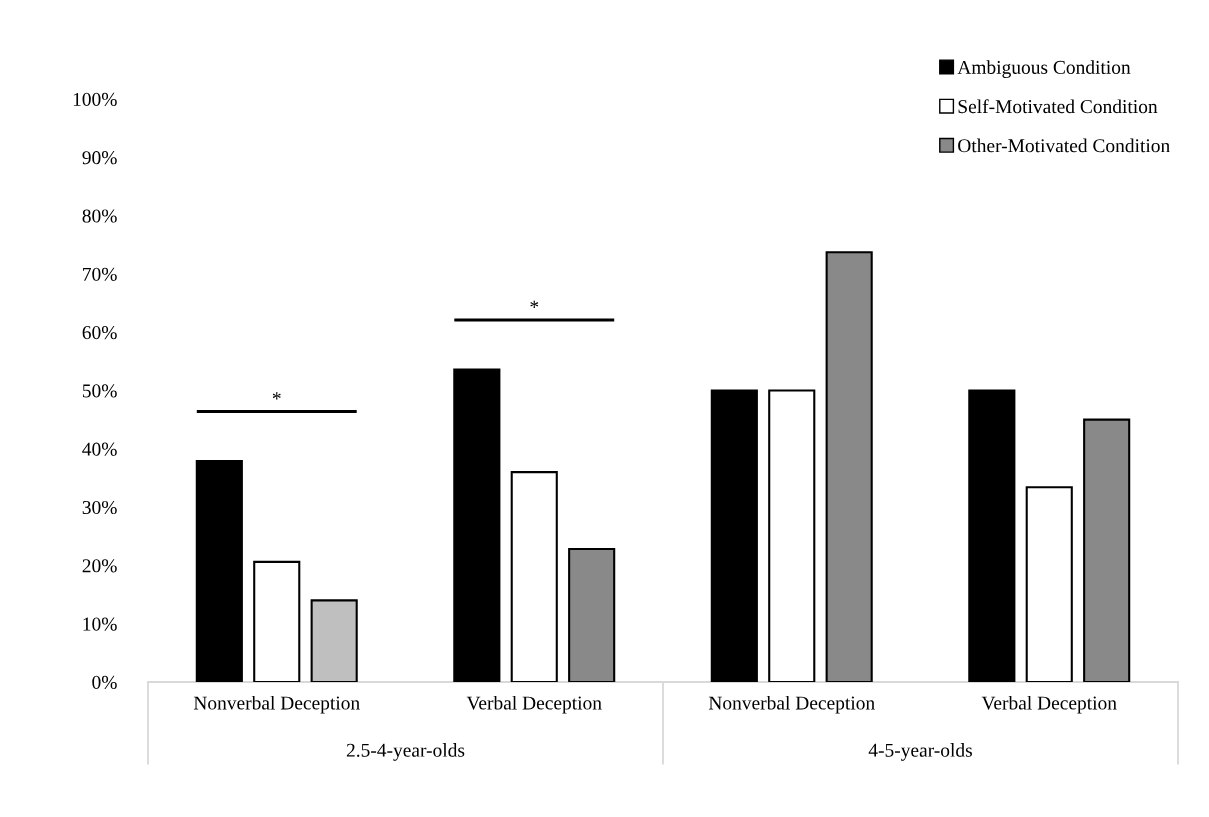  Describe the element at coordinates (100, 624) in the screenshot. I see `y-tick-label: 10%` at that location.